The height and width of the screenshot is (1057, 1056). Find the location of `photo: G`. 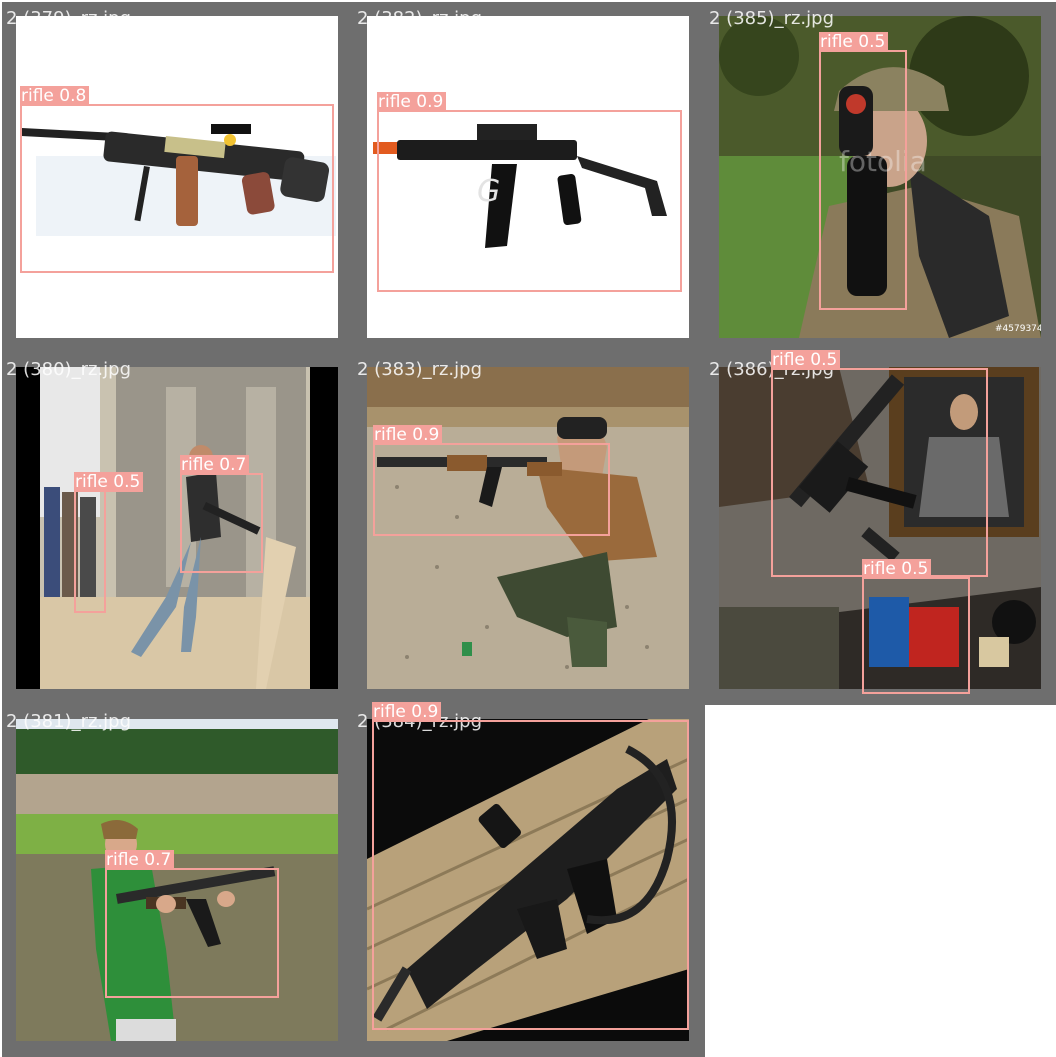

photo: G is located at coordinates (528, 177).